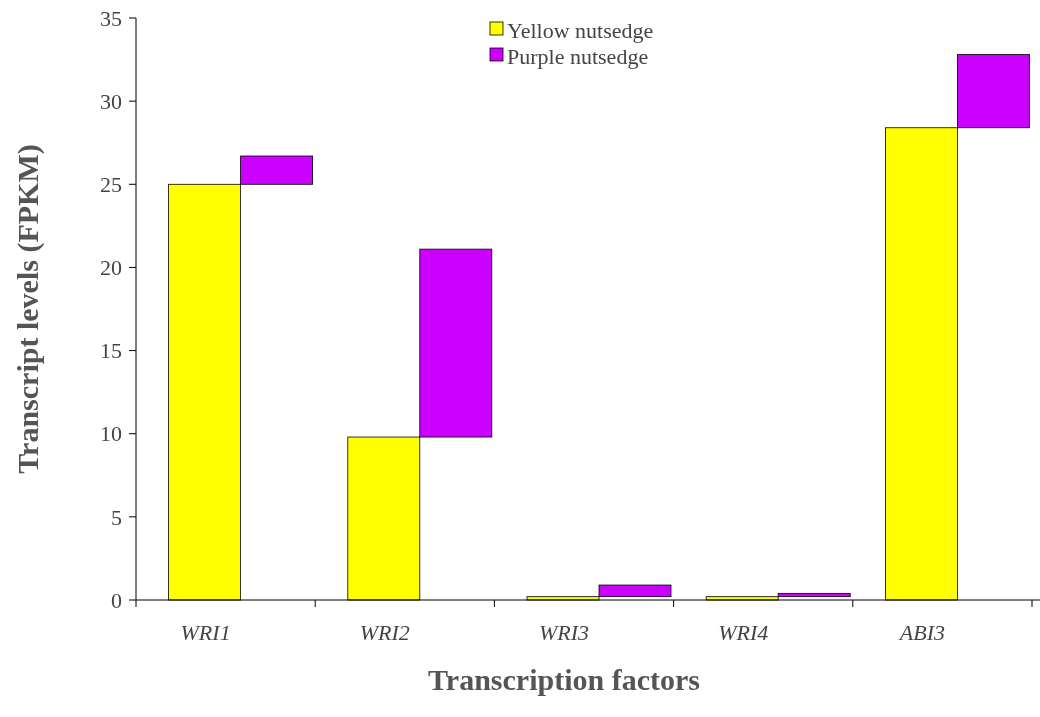 The height and width of the screenshot is (717, 1040). What do you see at coordinates (205, 632) in the screenshot?
I see `x-tick-label: WRI1` at bounding box center [205, 632].